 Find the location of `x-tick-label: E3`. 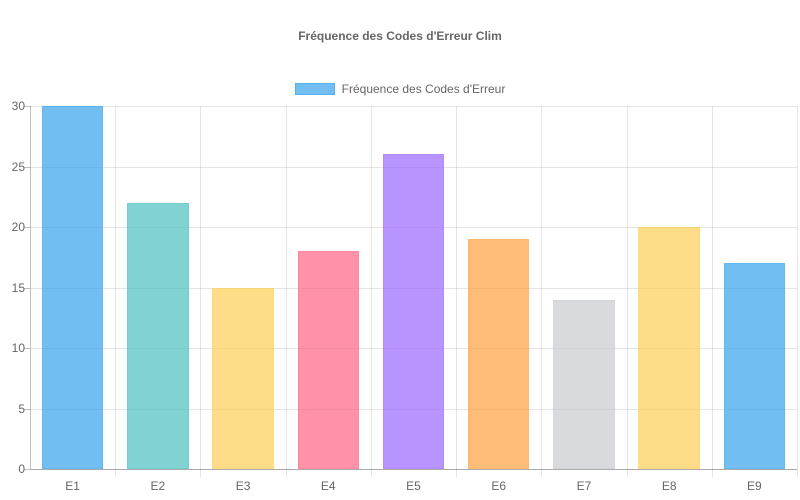

x-tick-label: E3 is located at coordinates (243, 486).